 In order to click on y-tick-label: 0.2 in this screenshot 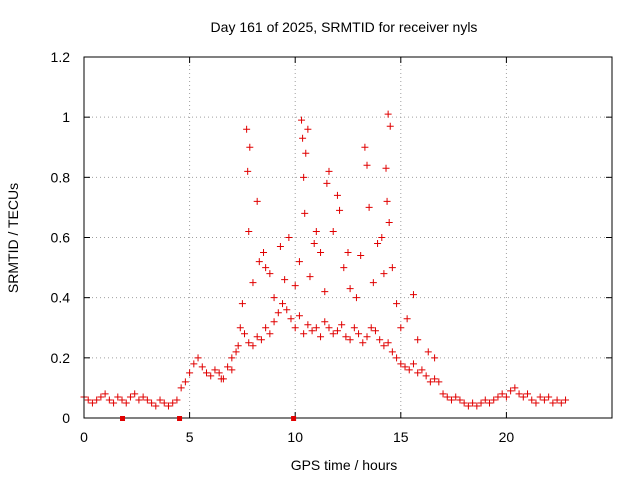, I will do `click(61, 358)`.